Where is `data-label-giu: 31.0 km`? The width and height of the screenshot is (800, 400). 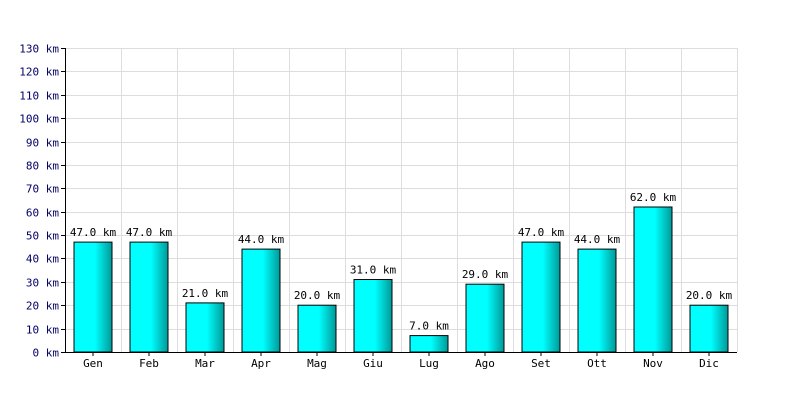
data-label-giu: 31.0 km is located at coordinates (373, 270).